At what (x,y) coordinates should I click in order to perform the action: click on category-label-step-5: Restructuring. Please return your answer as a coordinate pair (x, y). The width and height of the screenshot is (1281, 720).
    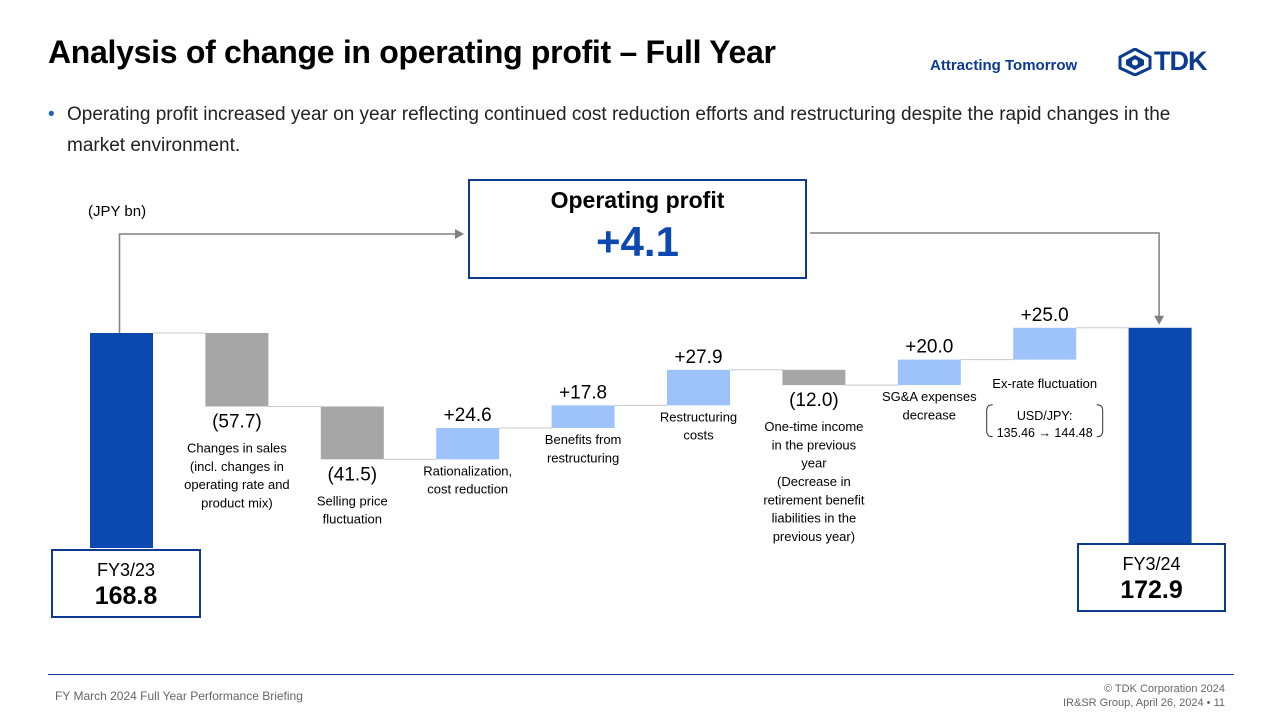
    Looking at the image, I should click on (698, 416).